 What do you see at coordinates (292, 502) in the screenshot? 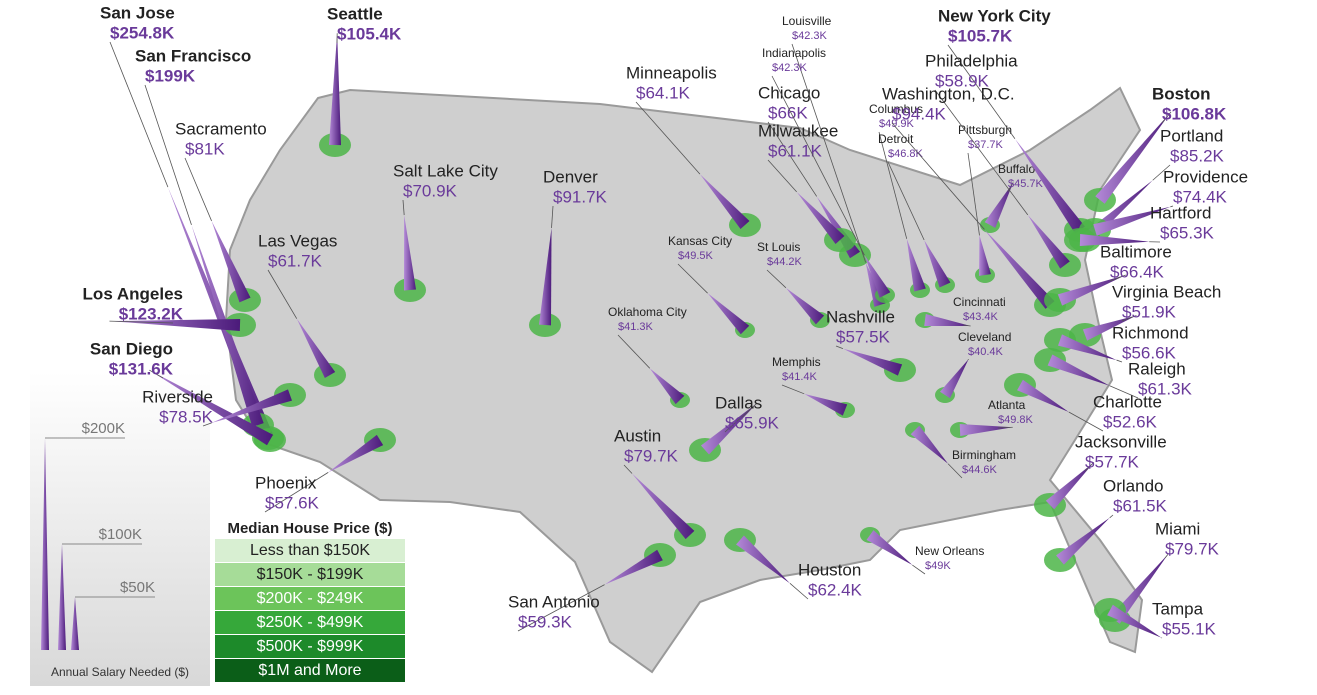
I see `city-salary: $57.6K` at bounding box center [292, 502].